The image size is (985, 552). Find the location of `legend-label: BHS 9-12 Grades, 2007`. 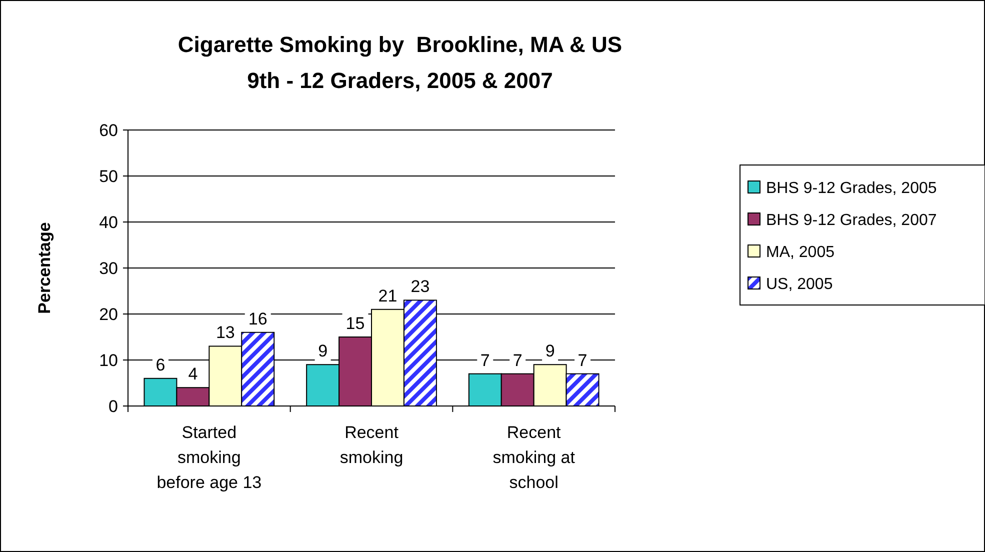

legend-label: BHS 9-12 Grades, 2007 is located at coordinates (851, 220).